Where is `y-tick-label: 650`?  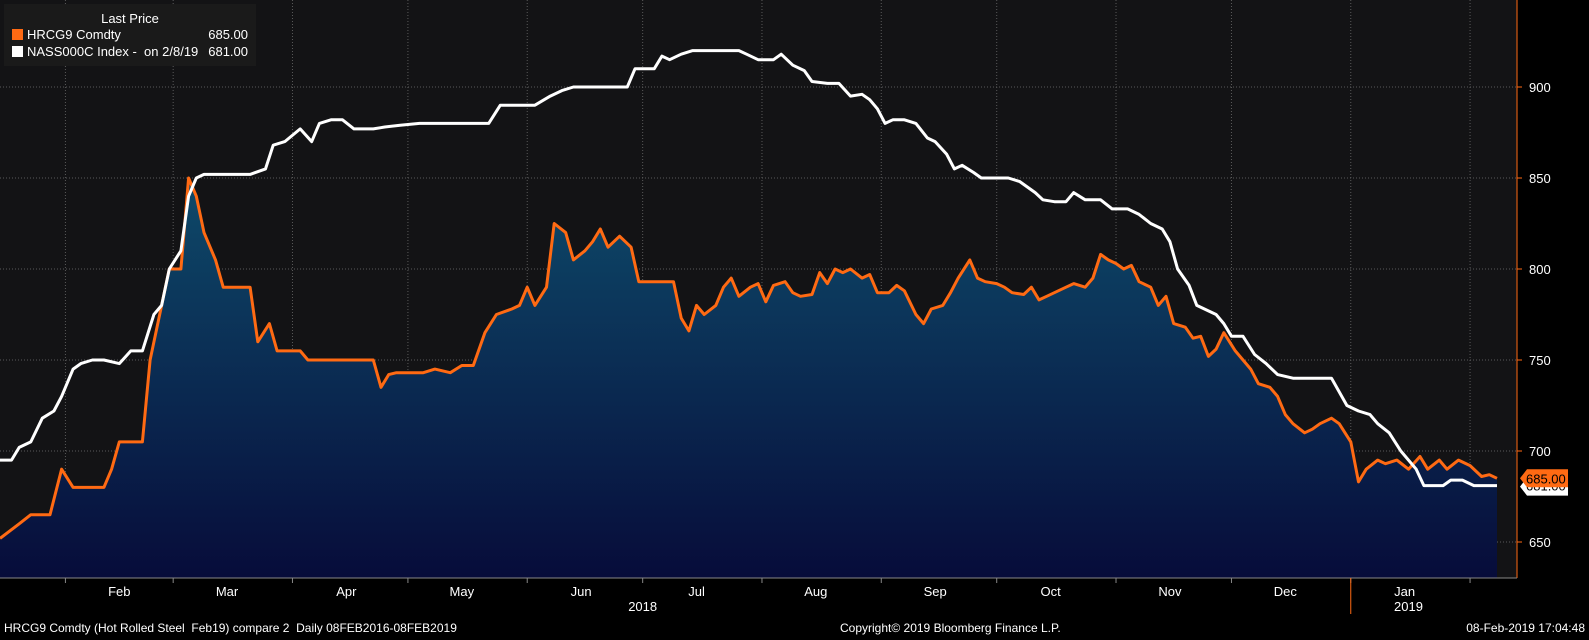
y-tick-label: 650 is located at coordinates (1540, 542).